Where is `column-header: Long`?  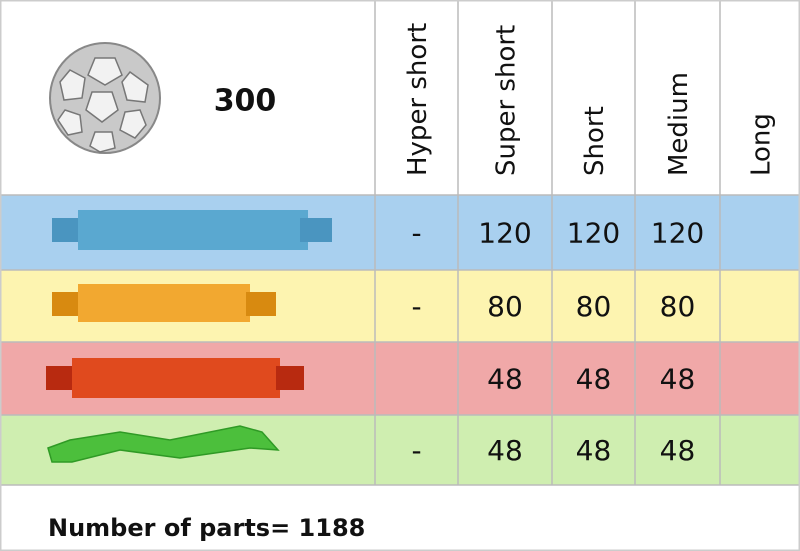 column-header: Long is located at coordinates (762, 144).